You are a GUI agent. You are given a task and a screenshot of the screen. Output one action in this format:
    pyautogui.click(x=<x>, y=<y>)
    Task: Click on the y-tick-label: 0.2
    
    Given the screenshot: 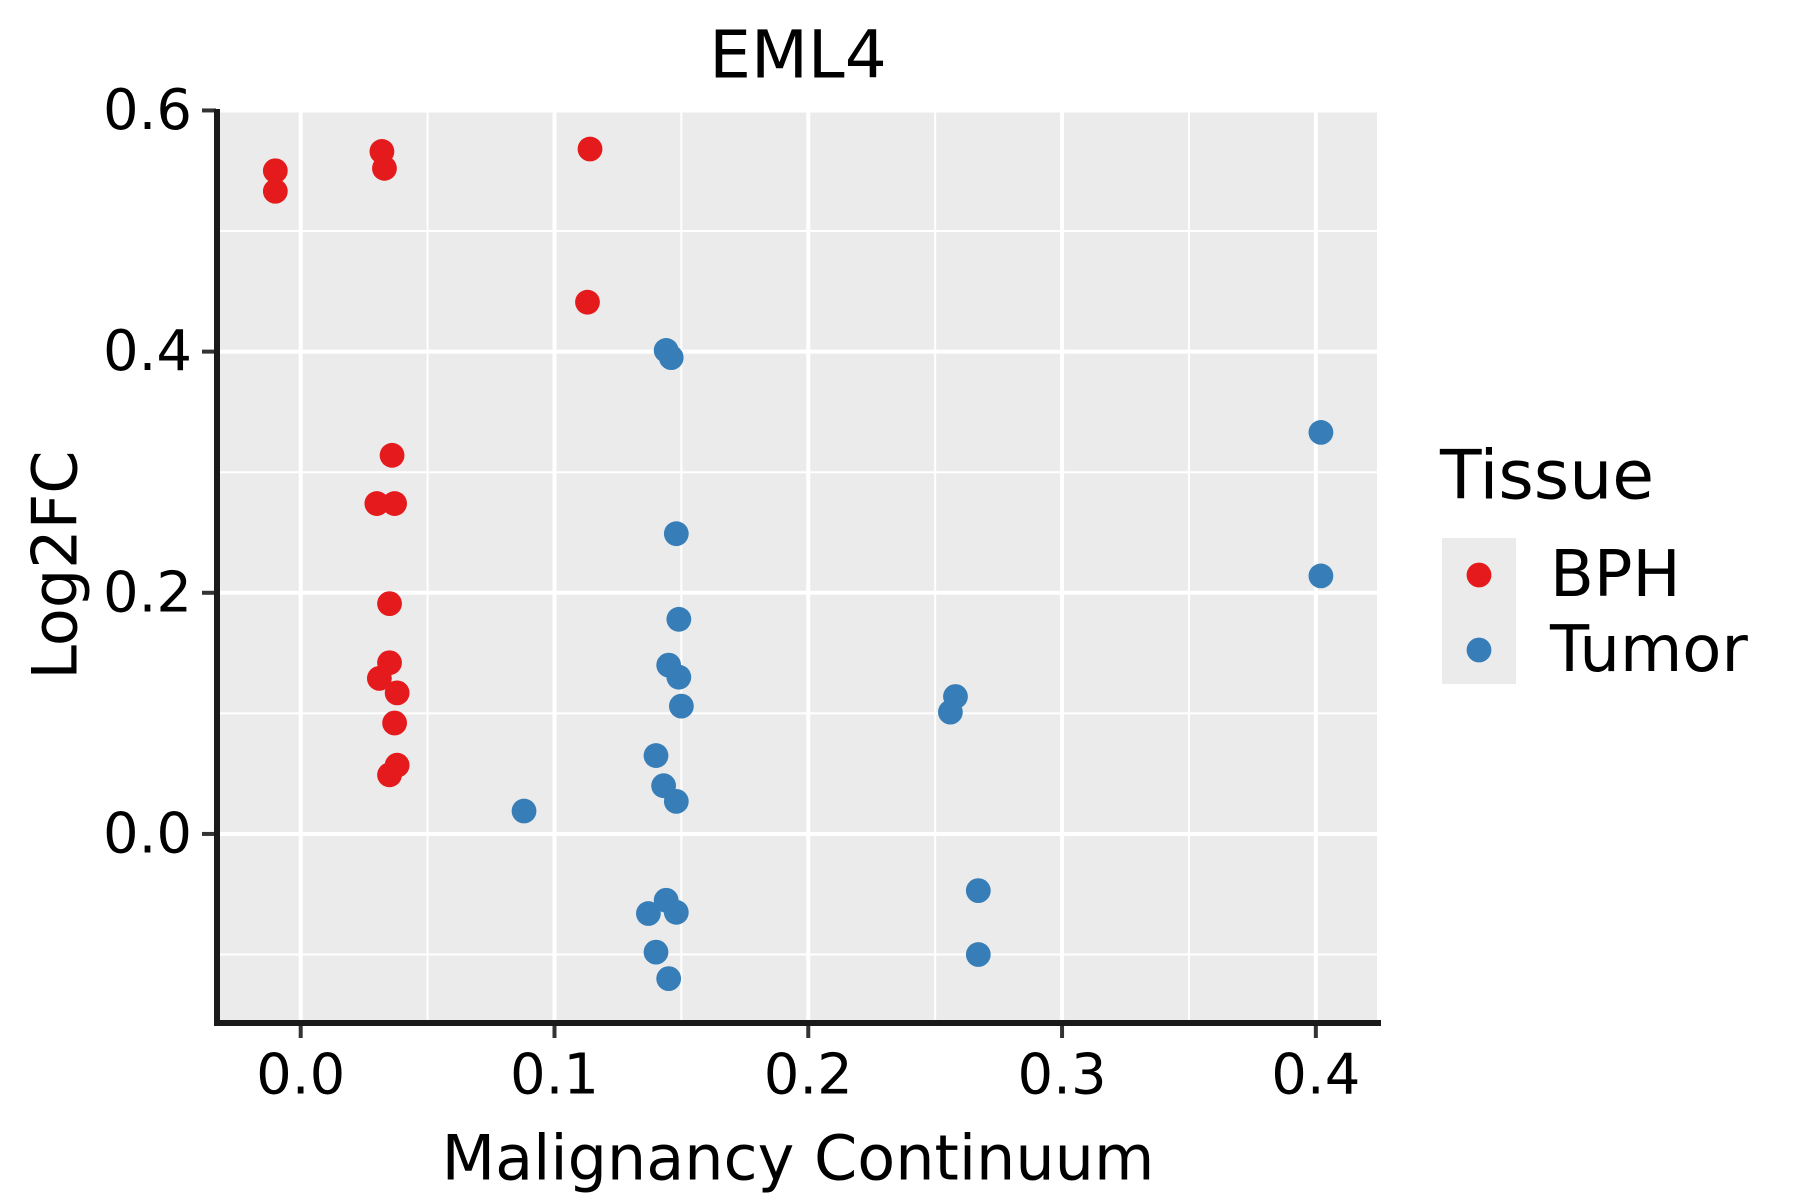 What is the action you would take?
    pyautogui.click(x=147, y=592)
    